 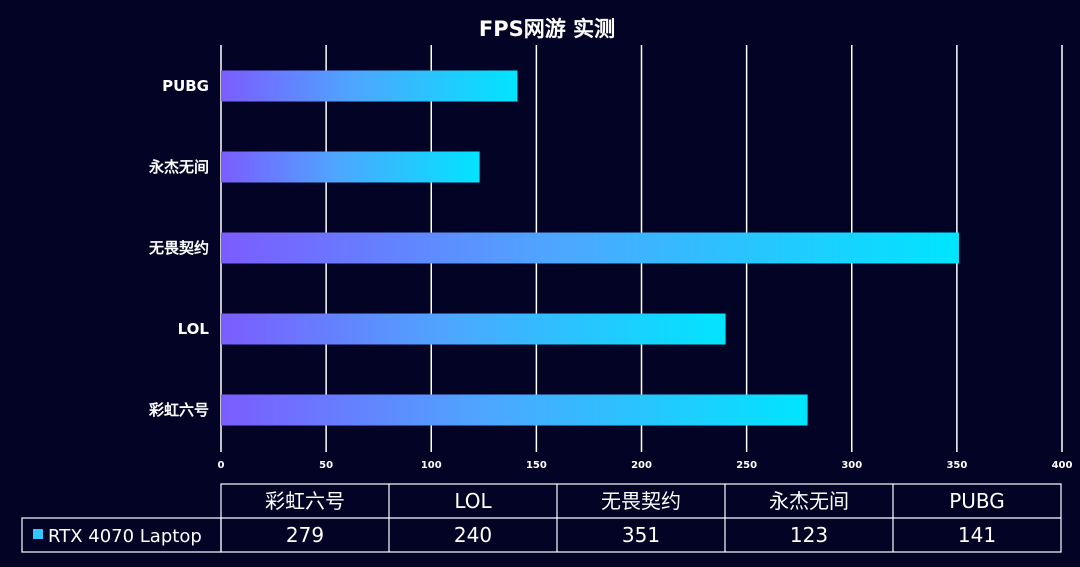 I want to click on category-label: 无畏契约, so click(x=178, y=248).